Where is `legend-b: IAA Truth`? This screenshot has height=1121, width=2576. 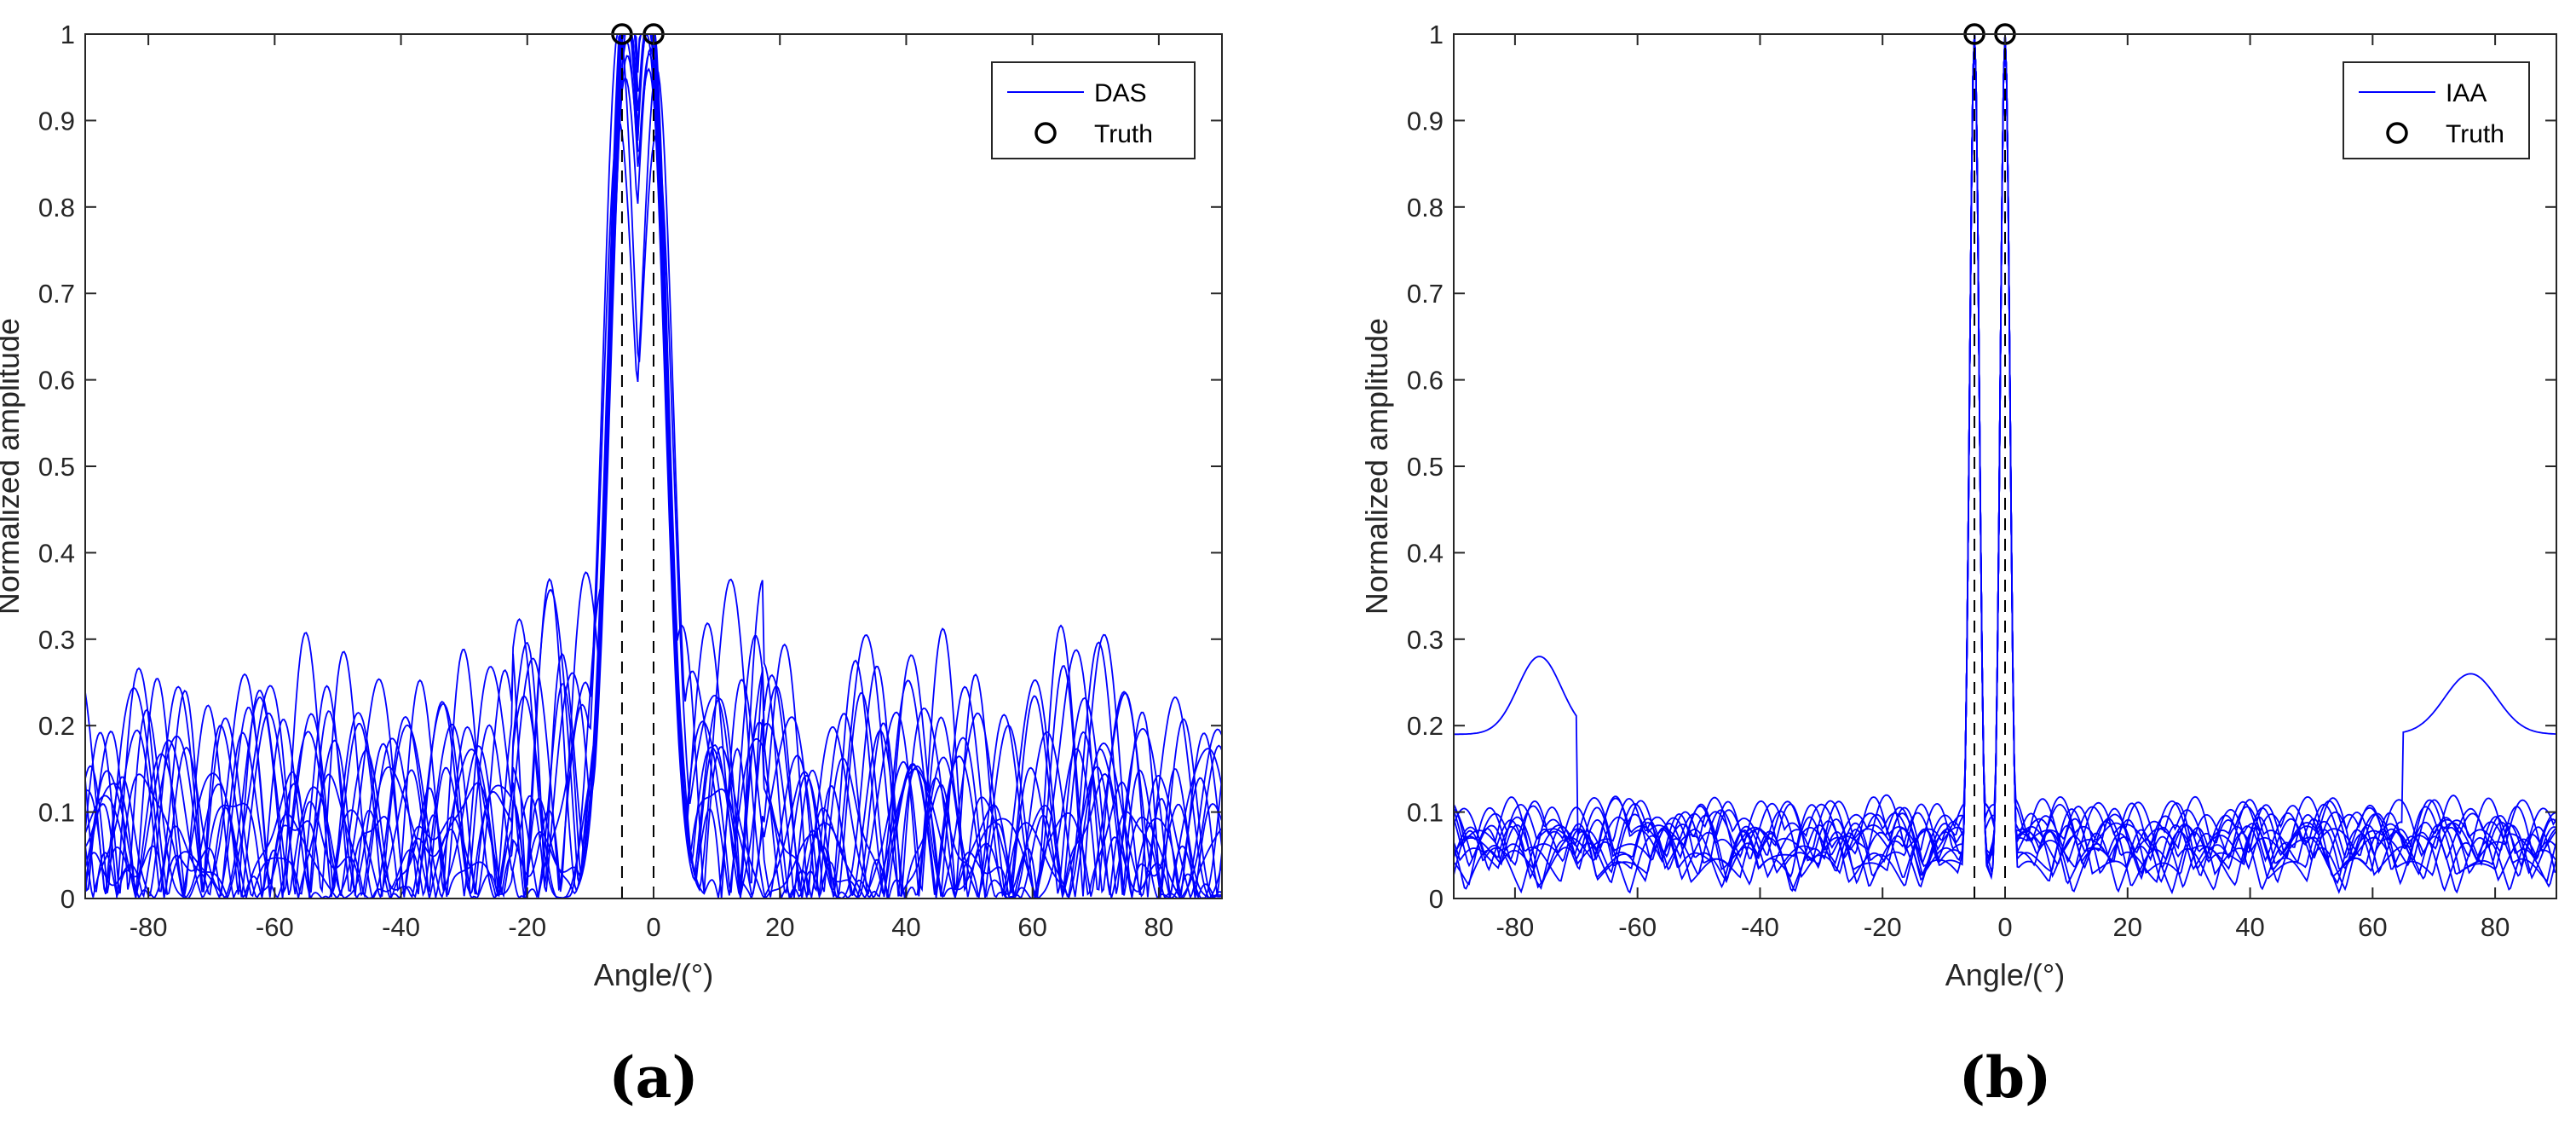 legend-b: IAA Truth is located at coordinates (2436, 110).